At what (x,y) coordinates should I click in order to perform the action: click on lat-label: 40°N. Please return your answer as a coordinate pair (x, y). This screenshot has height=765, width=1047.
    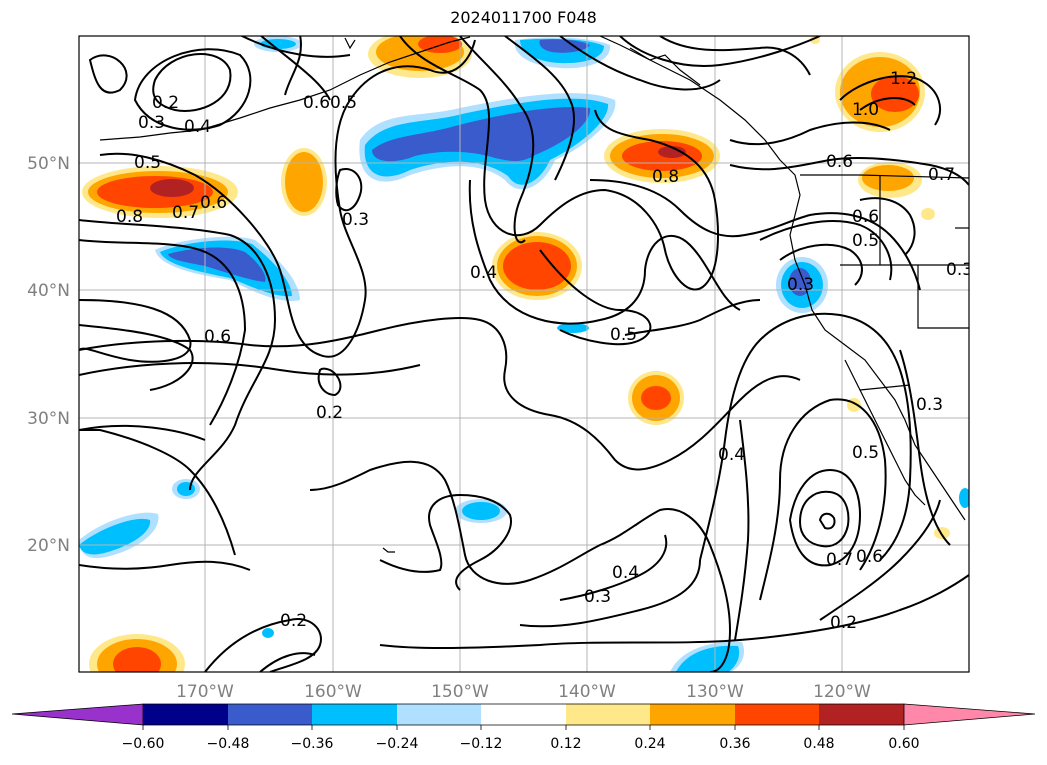
    Looking at the image, I should click on (48, 291).